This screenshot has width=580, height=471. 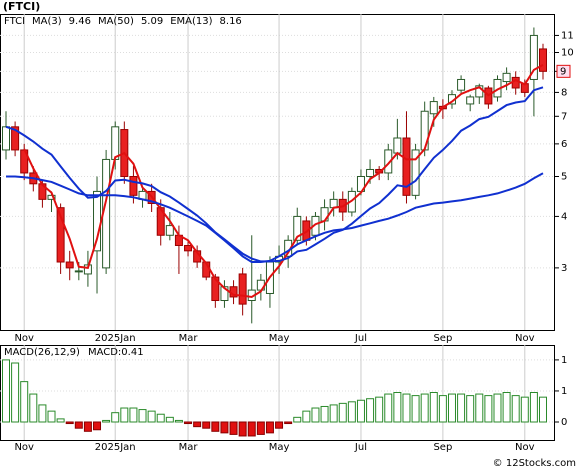 I want to click on y-tick-label: 1, so click(x=564, y=391).